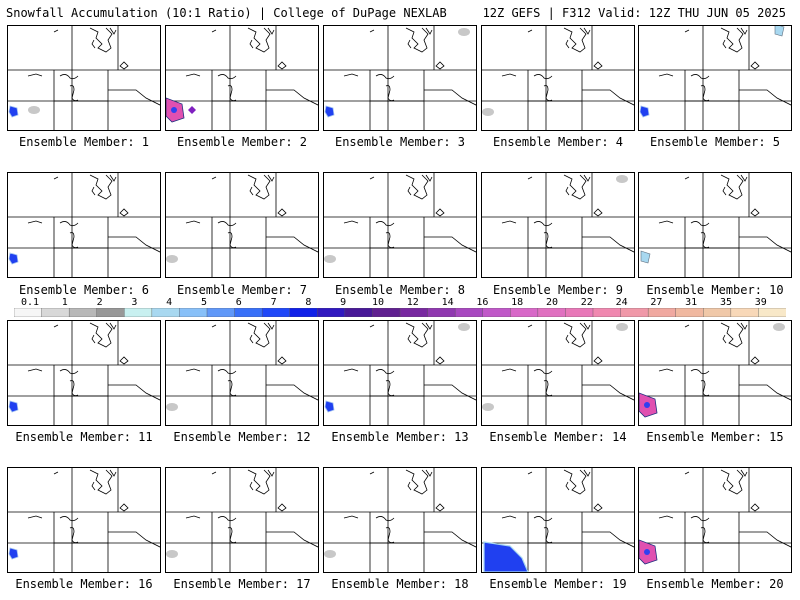 The height and width of the screenshot is (600, 800). What do you see at coordinates (242, 437) in the screenshot?
I see `ensemble-member-label: Ensemble Member: 12` at bounding box center [242, 437].